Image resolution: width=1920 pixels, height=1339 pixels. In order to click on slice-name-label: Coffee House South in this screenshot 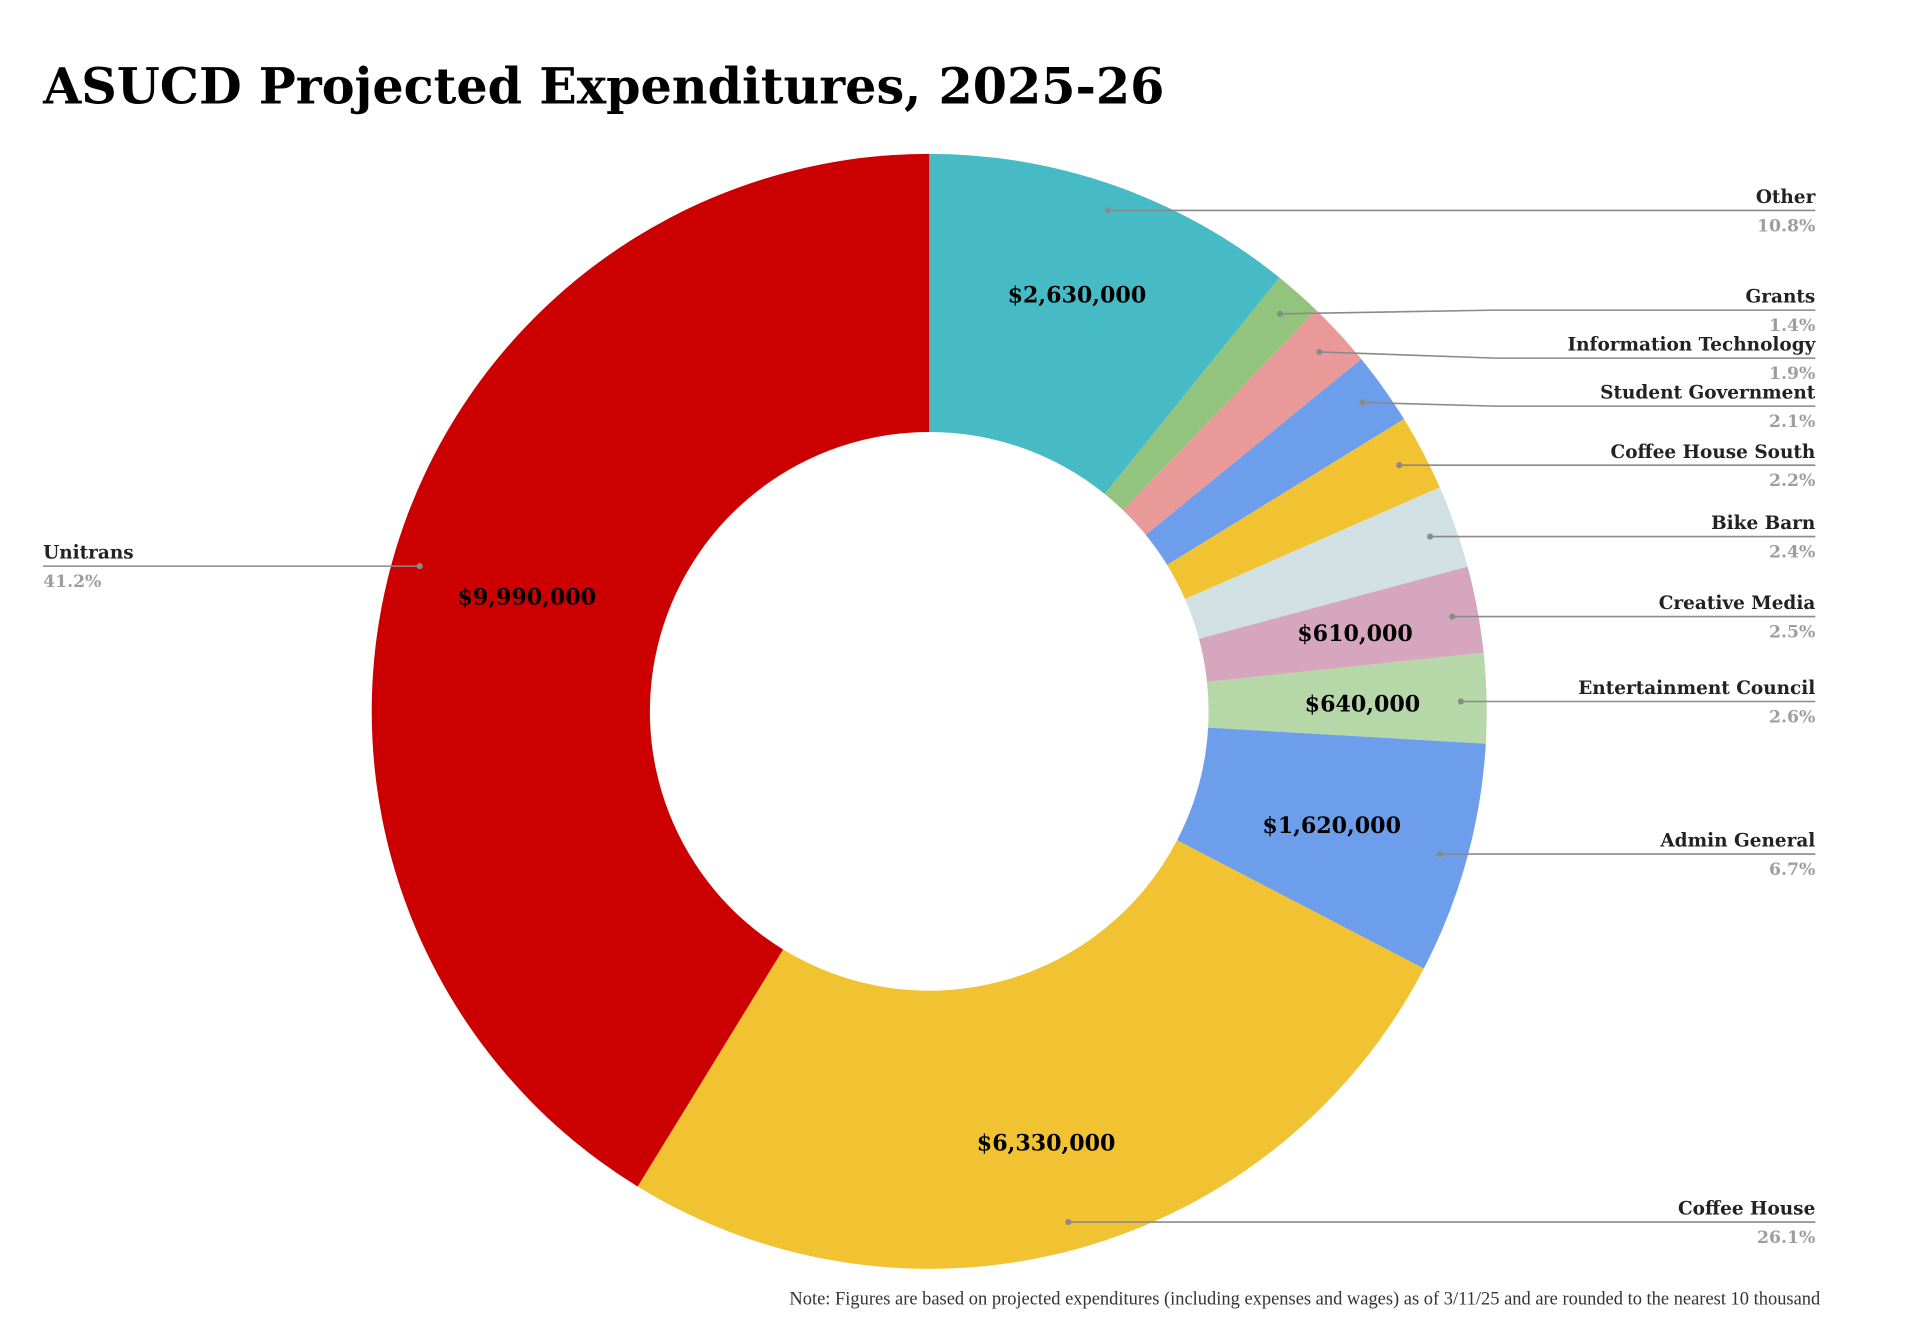, I will do `click(1713, 452)`.